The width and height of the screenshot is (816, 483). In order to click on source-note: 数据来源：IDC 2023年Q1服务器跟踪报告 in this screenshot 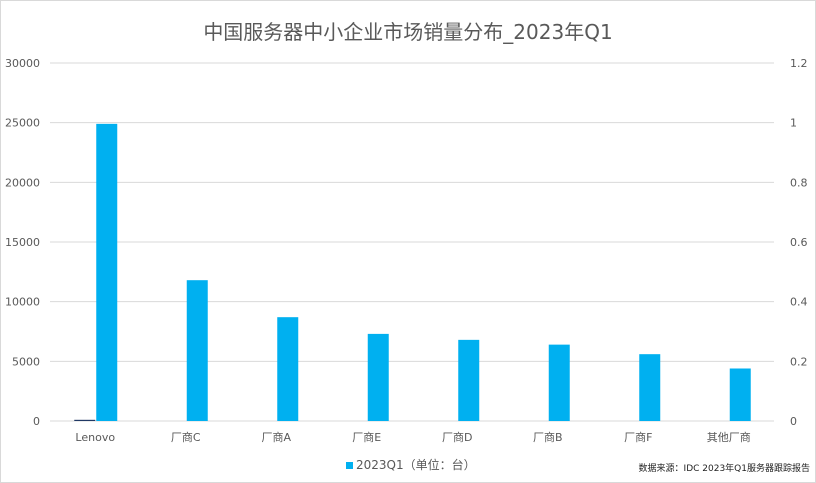, I will do `click(724, 469)`.